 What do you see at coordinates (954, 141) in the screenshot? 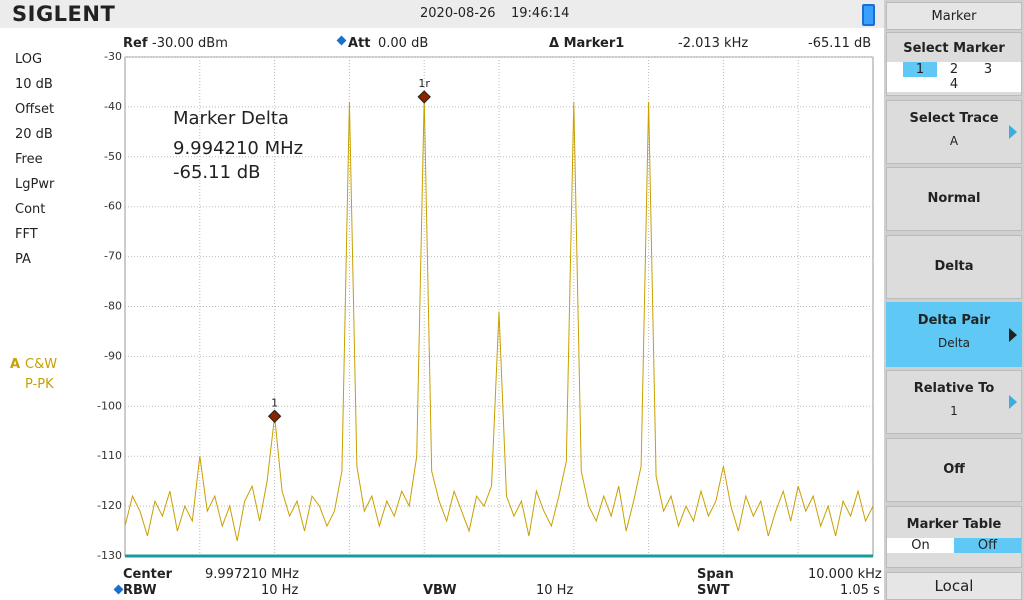
I see `key-value: A` at bounding box center [954, 141].